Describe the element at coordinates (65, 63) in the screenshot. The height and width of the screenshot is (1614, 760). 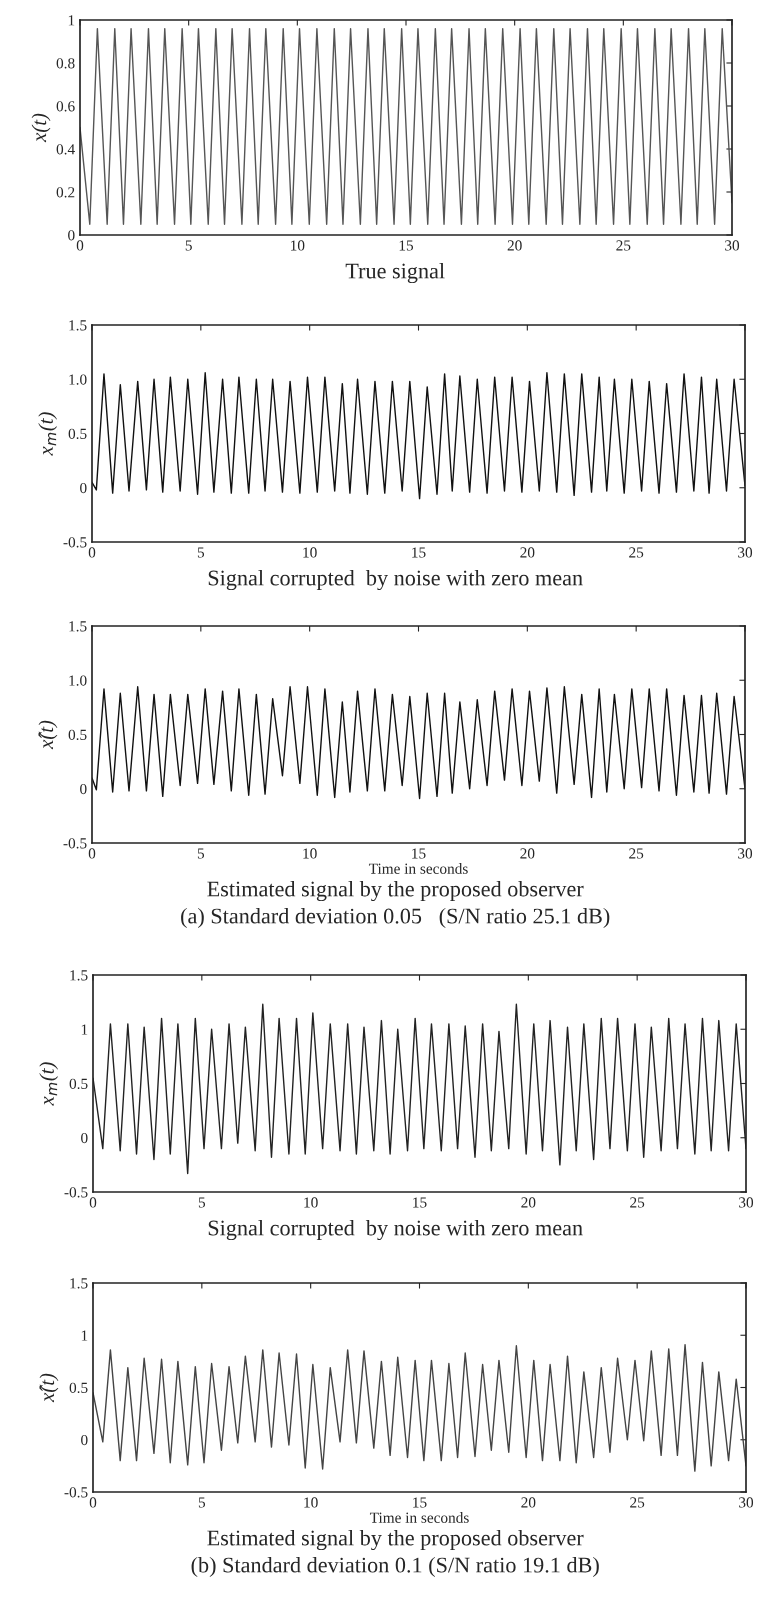
I see `y-tick-label: 0.8` at that location.